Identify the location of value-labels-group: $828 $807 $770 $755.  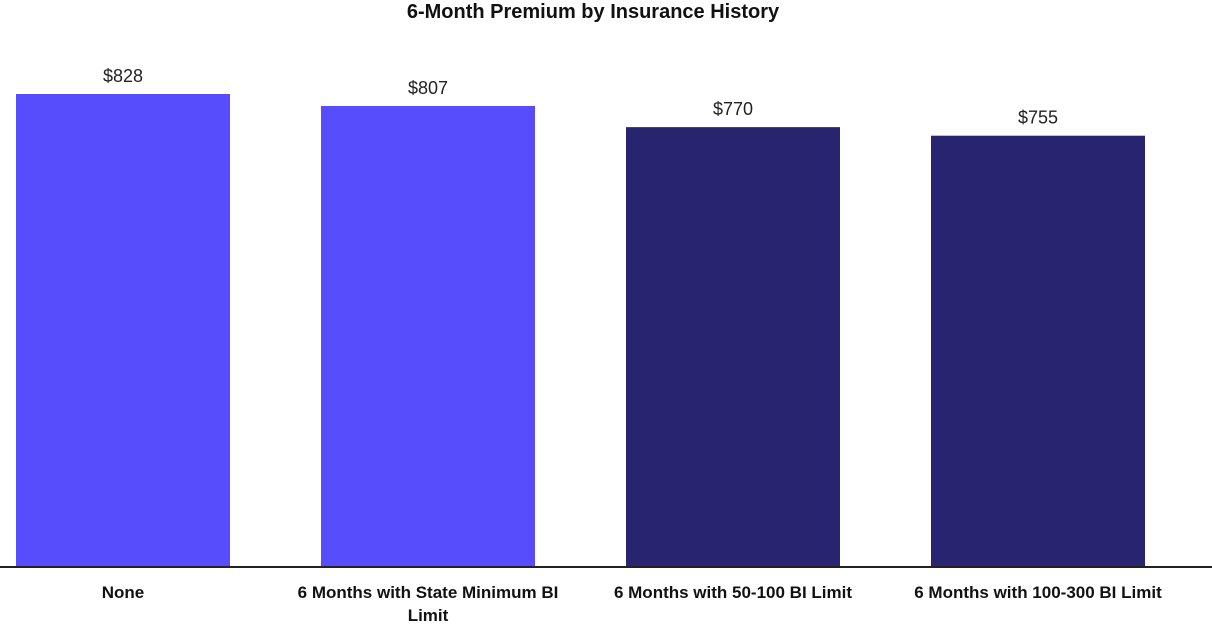
(580, 97).